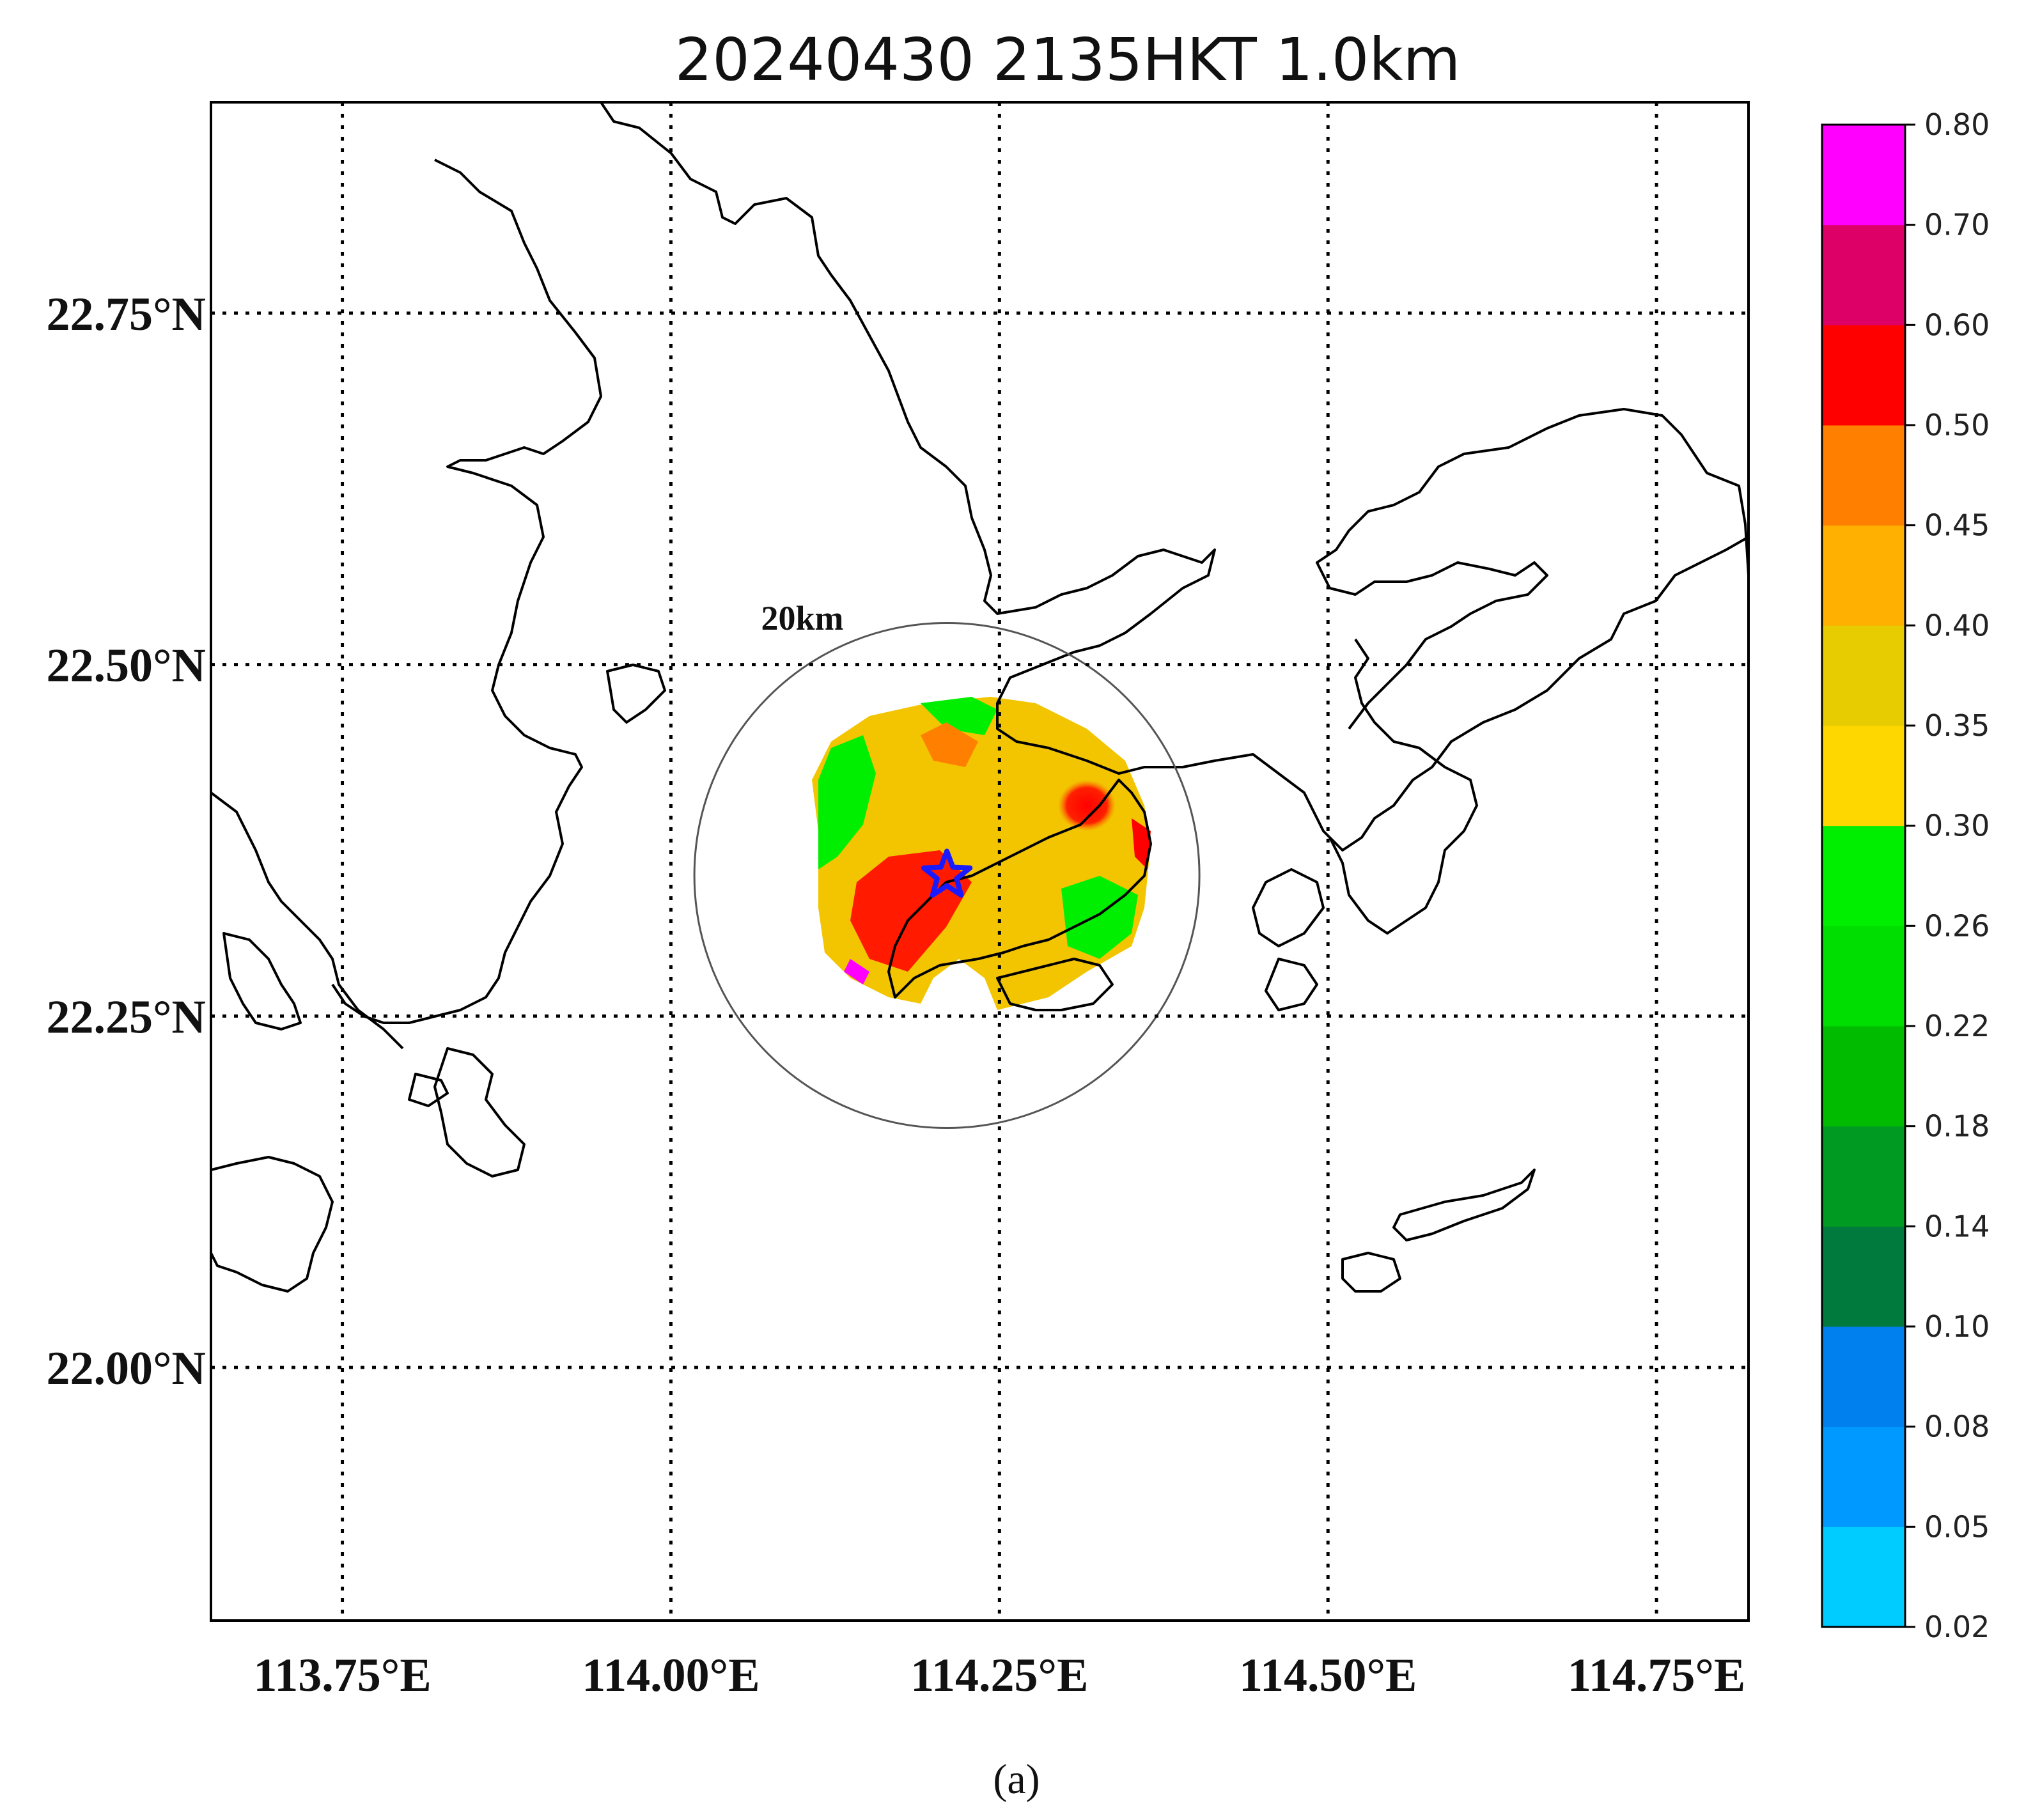 The image size is (2033, 1820). Describe the element at coordinates (1464, 1205) in the screenshot. I see `coastline-island-southeast-long` at that location.